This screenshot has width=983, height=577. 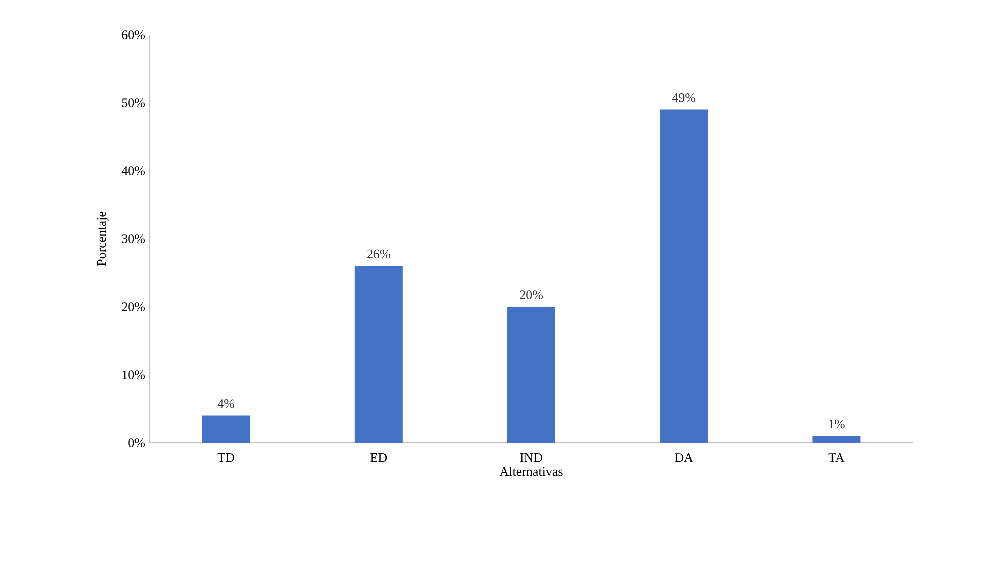 What do you see at coordinates (134, 35) in the screenshot?
I see `y-tick-label: 60%` at bounding box center [134, 35].